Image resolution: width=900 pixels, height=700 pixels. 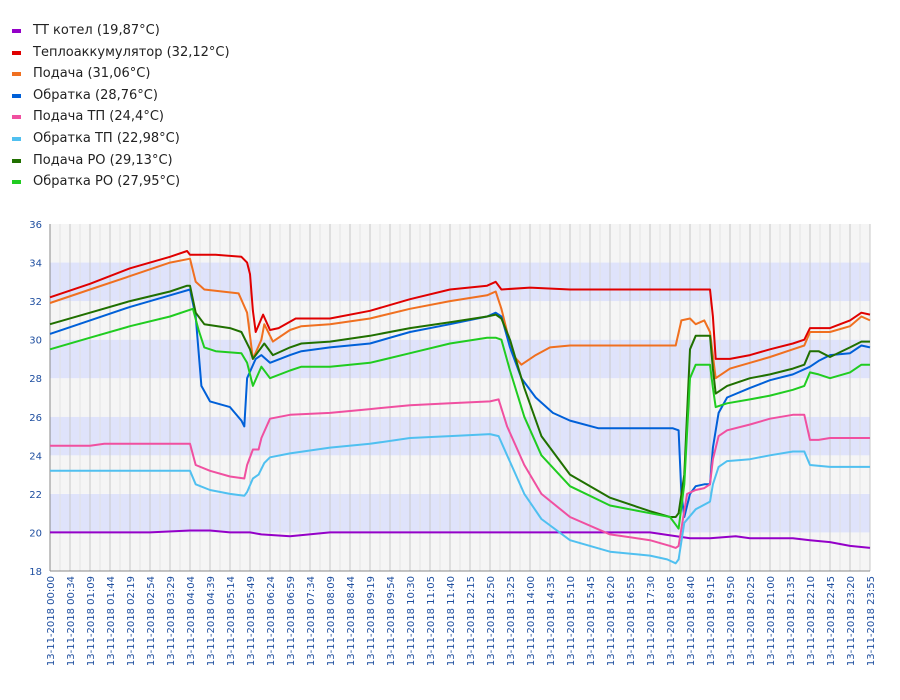 What do you see at coordinates (35, 533) in the screenshot?
I see `y-tick-label: 20` at bounding box center [35, 533].